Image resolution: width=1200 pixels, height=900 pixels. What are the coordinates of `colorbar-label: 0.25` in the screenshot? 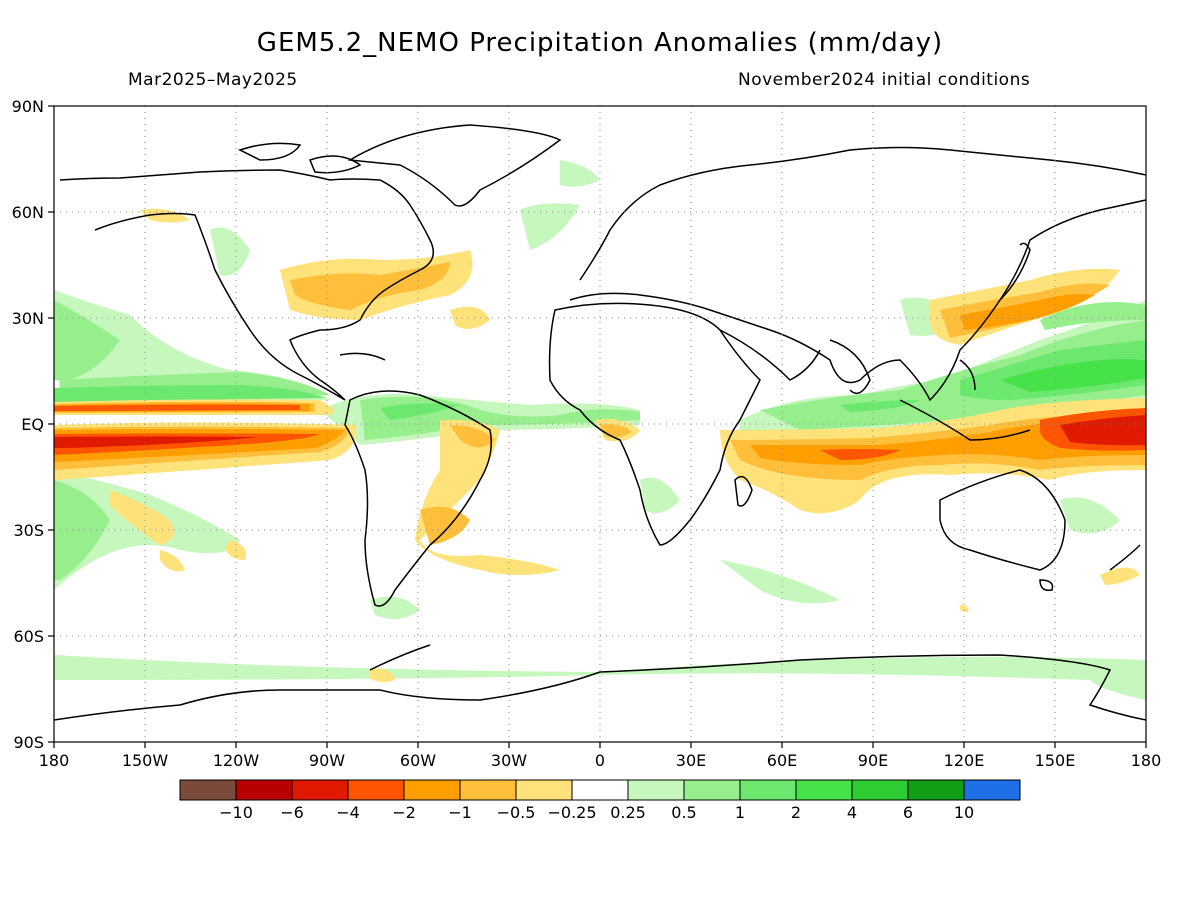 It's located at (628, 812).